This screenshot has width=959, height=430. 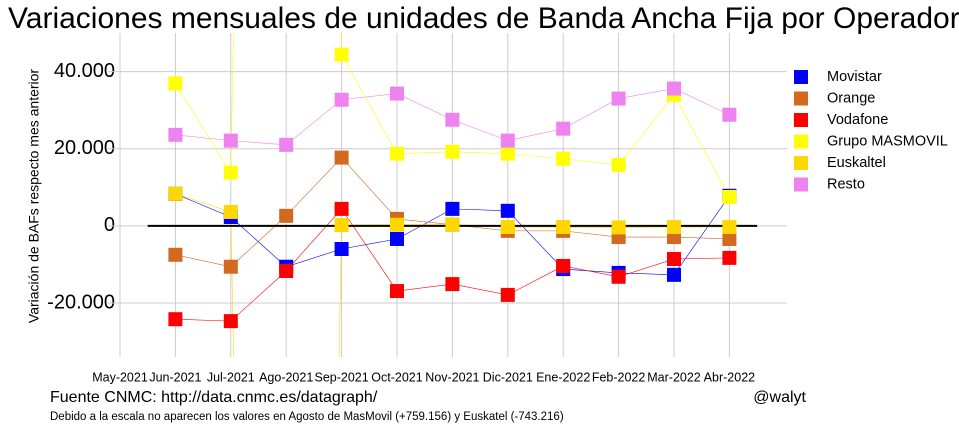 I want to click on legend-label: Orange, so click(x=851, y=98).